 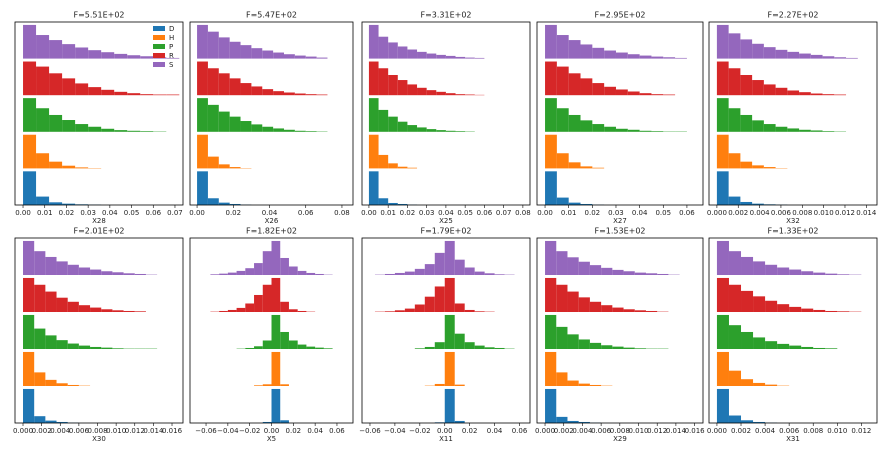 I want to click on panel-title: F=5.47E+02, so click(x=271, y=15).